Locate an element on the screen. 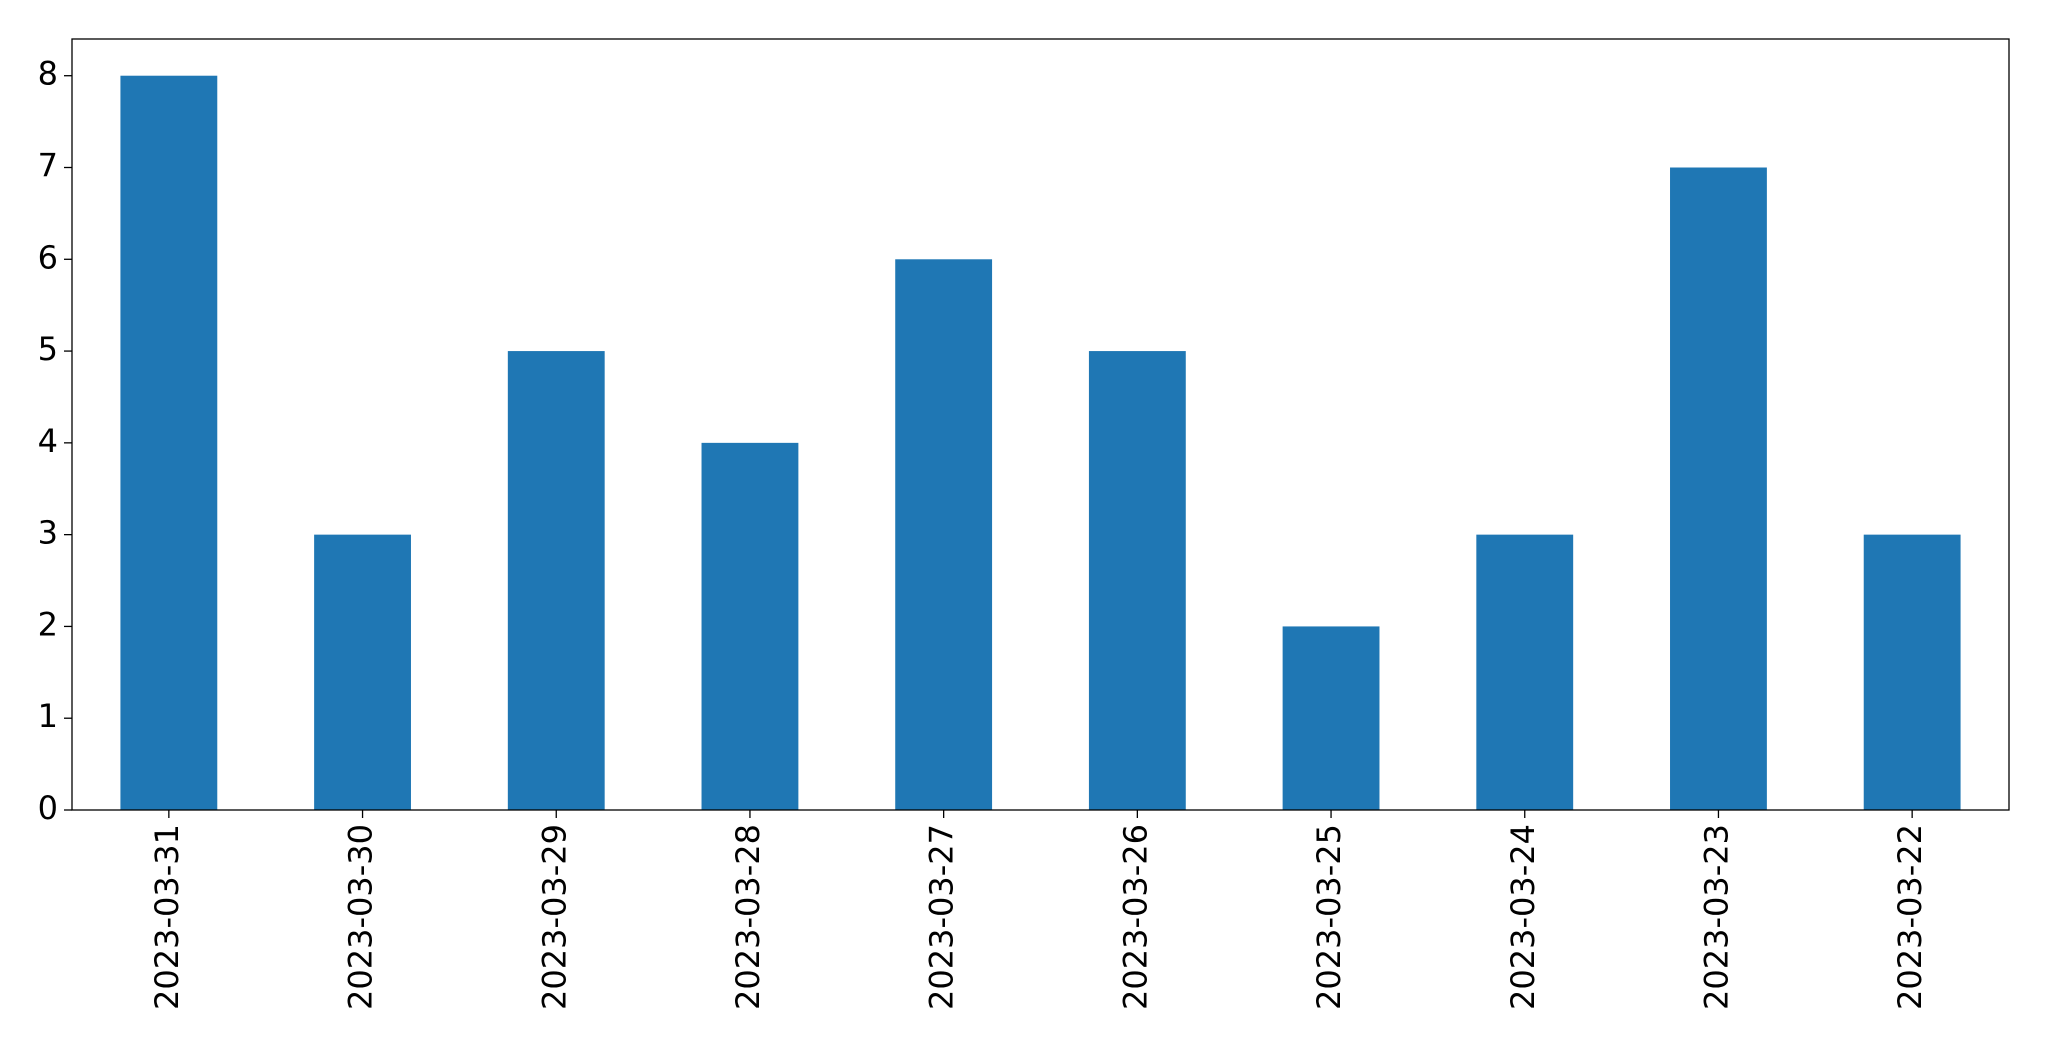 Image resolution: width=2049 pixels, height=1061 pixels. x-tick-label: 2023-03-30 is located at coordinates (361, 917).